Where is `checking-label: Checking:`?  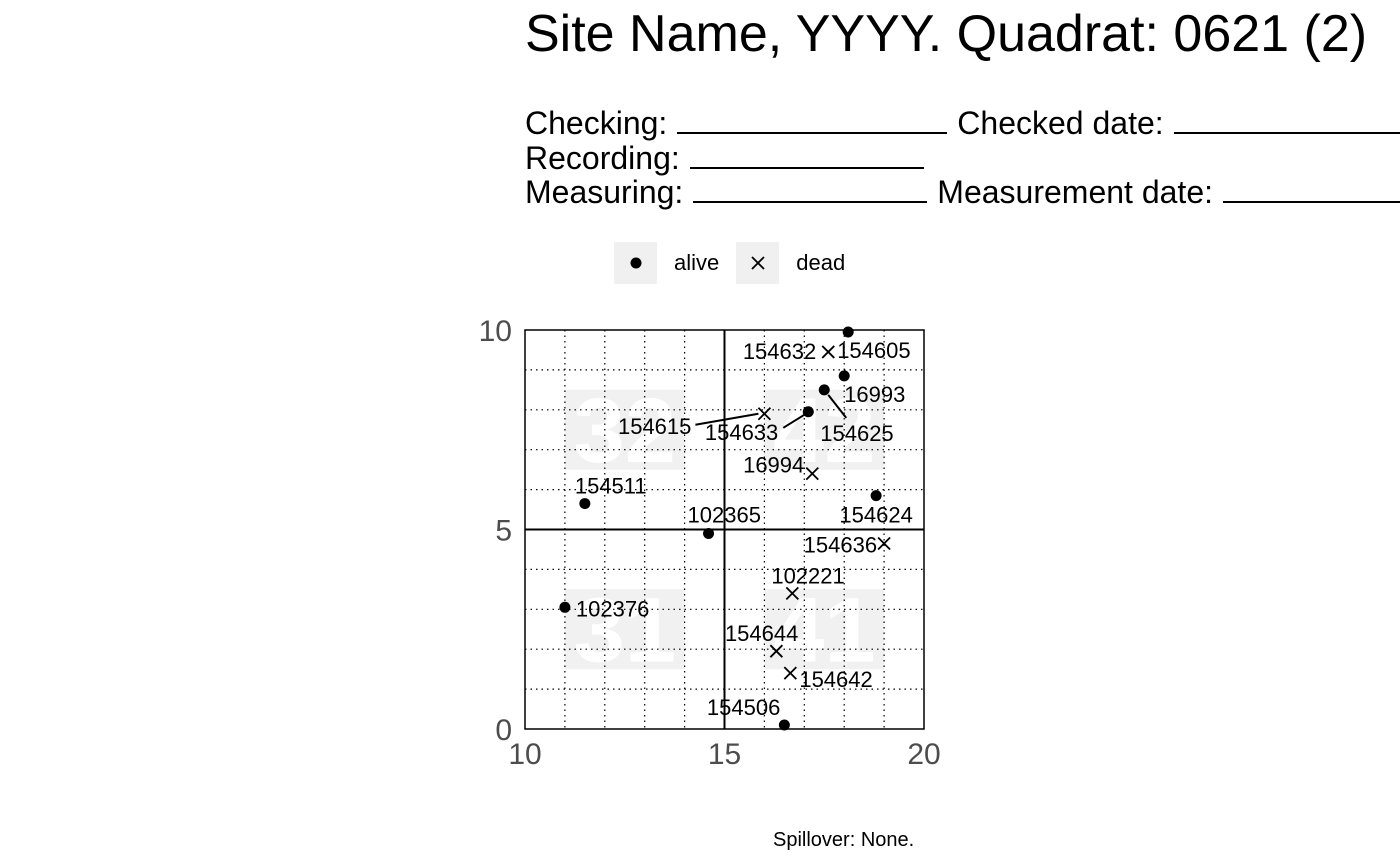 checking-label: Checking: is located at coordinates (596, 123).